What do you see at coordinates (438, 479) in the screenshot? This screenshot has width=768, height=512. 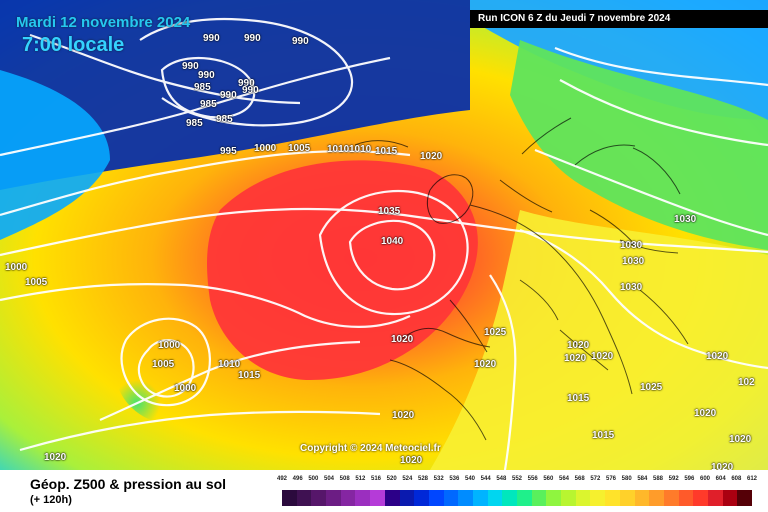 I see `legend-tick-label: 532` at bounding box center [438, 479].